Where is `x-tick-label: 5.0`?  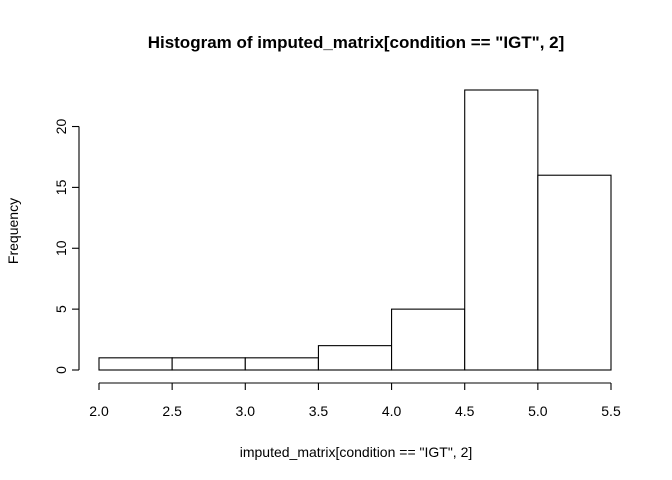 x-tick-label: 5.0 is located at coordinates (538, 411).